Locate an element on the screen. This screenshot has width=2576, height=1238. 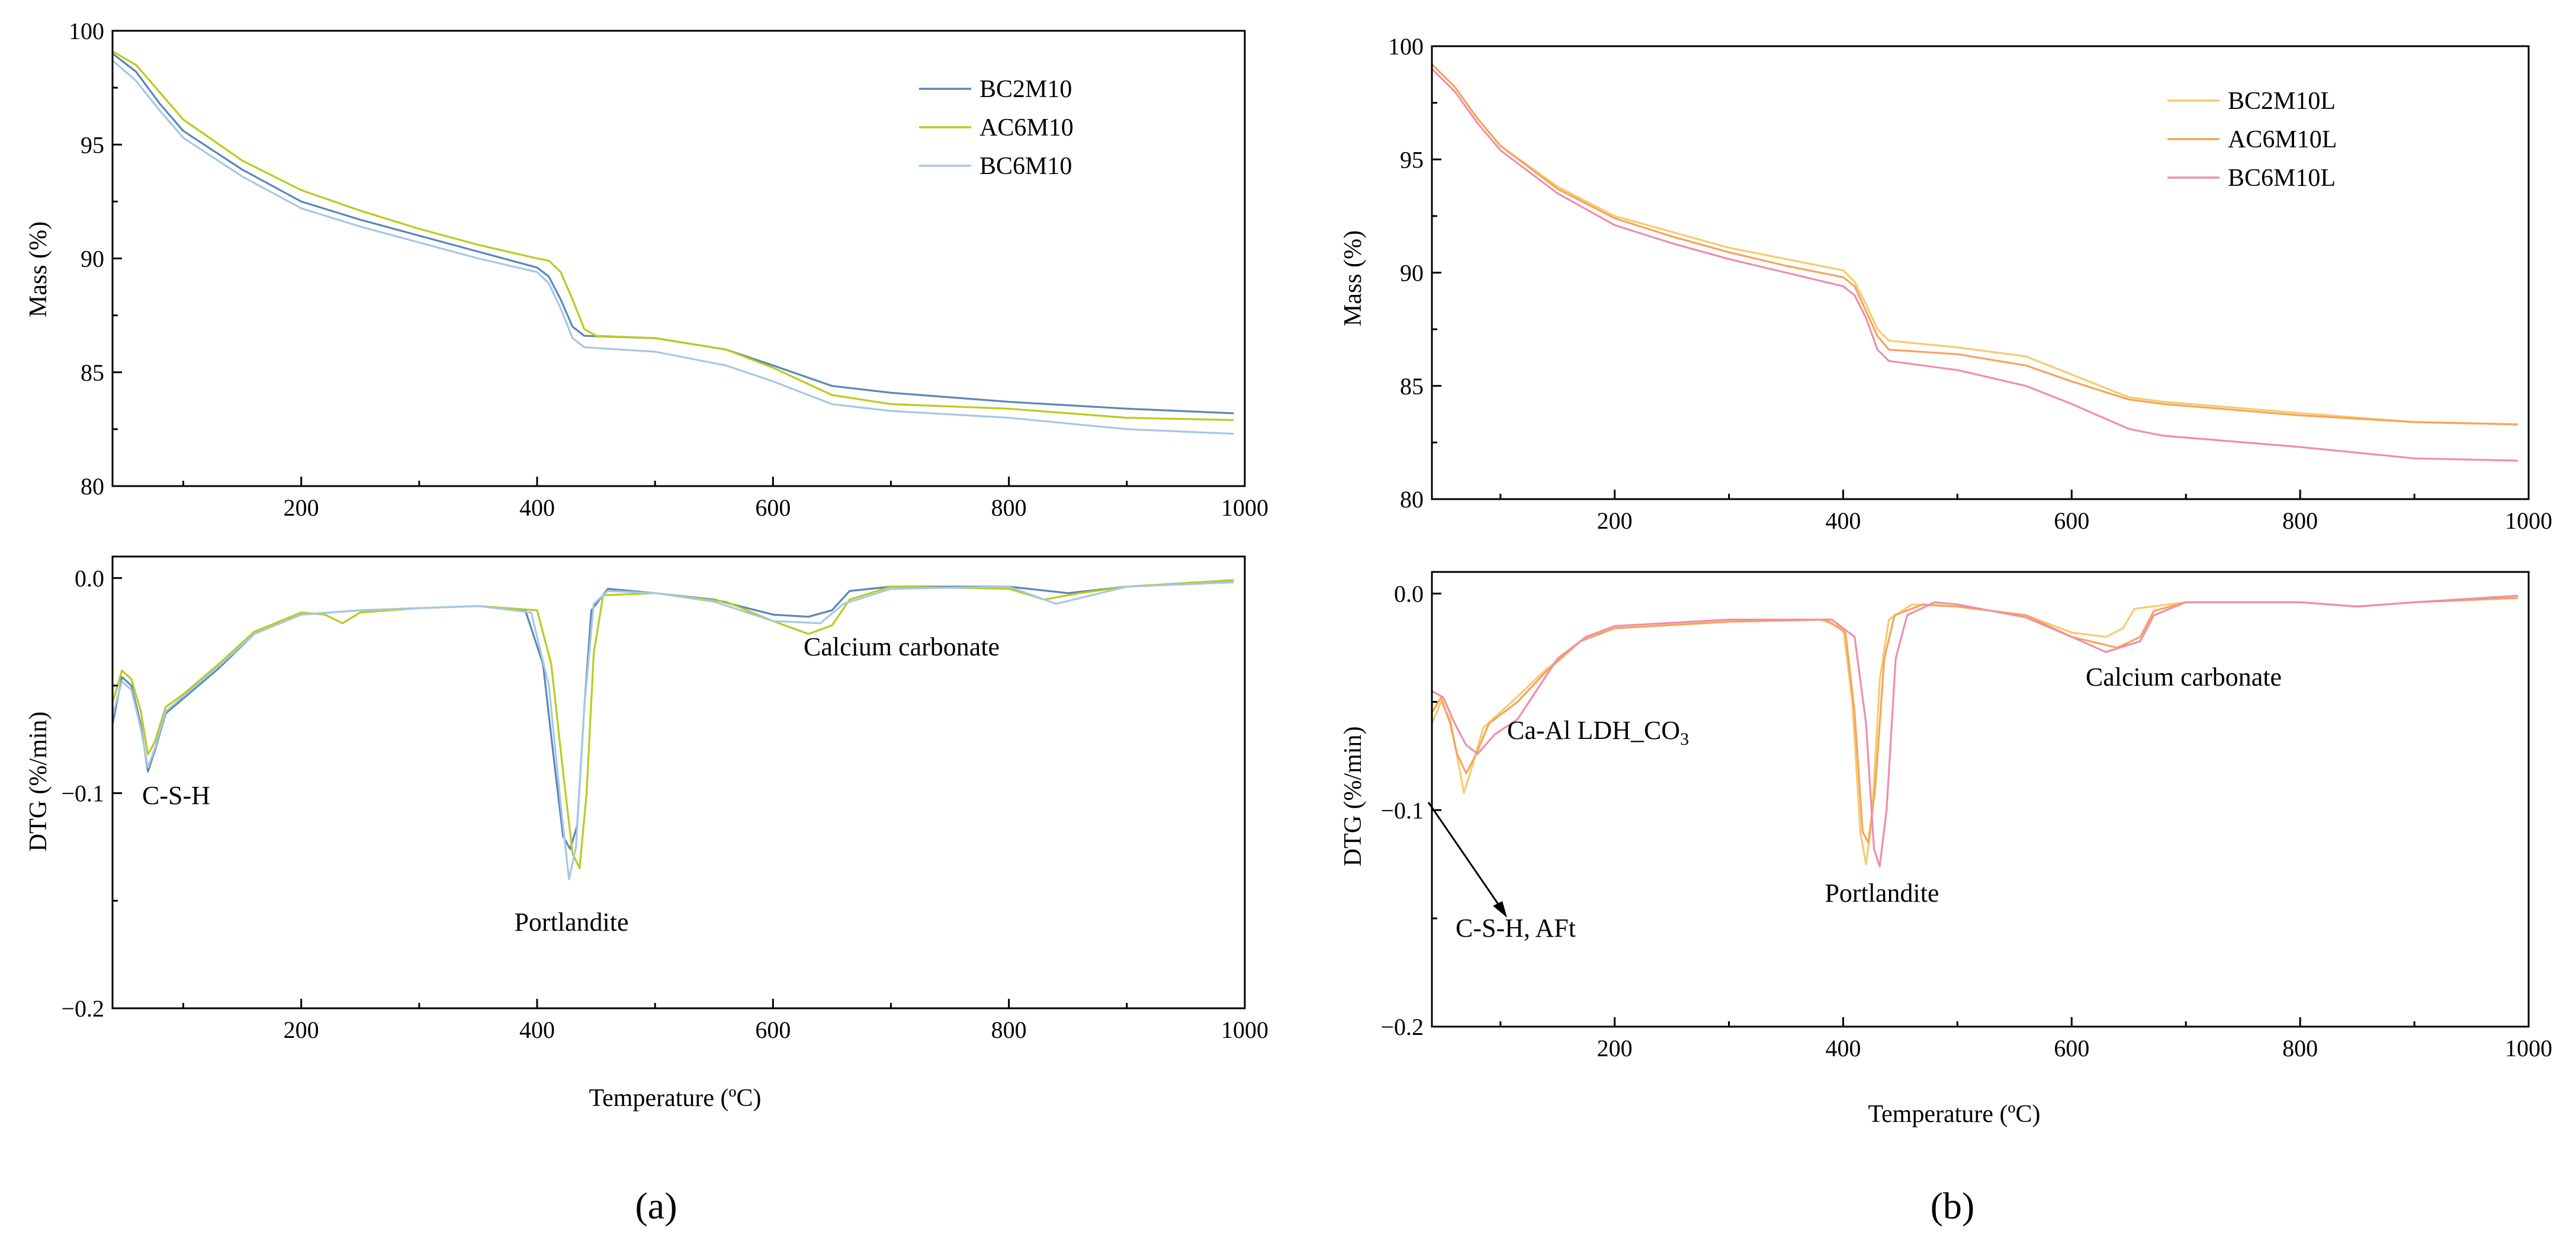
annotation-csh-aft-b: C-S-H, AFt is located at coordinates (1516, 928).